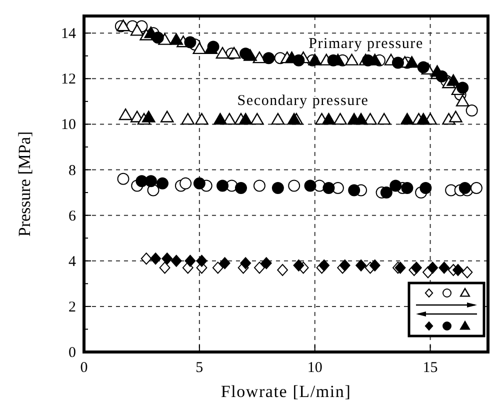 The width and height of the screenshot is (497, 408). I want to click on y-axis-title: Pressure [MPa], so click(24, 184).